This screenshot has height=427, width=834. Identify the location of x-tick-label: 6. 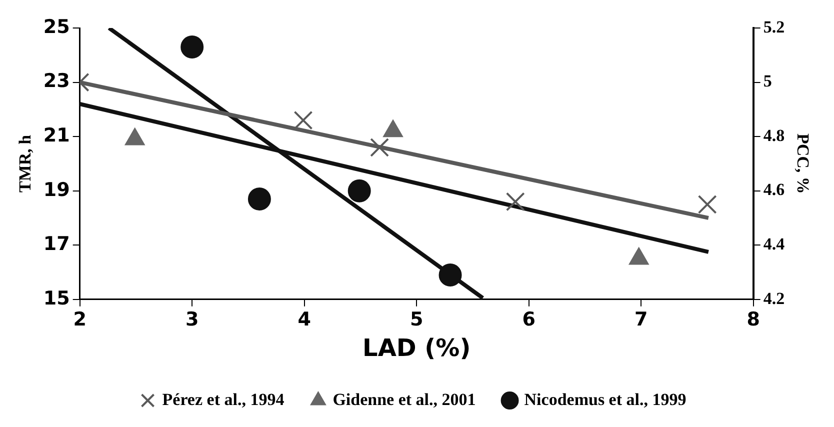
(529, 319).